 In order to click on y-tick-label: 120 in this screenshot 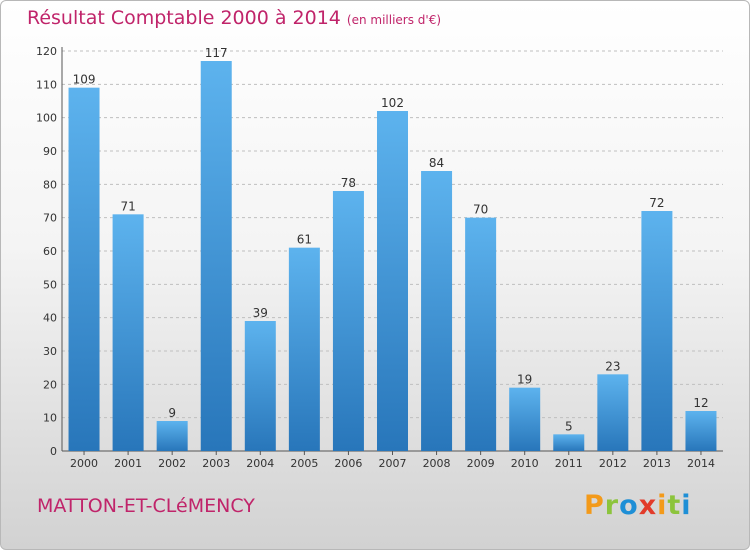, I will do `click(46, 51)`.